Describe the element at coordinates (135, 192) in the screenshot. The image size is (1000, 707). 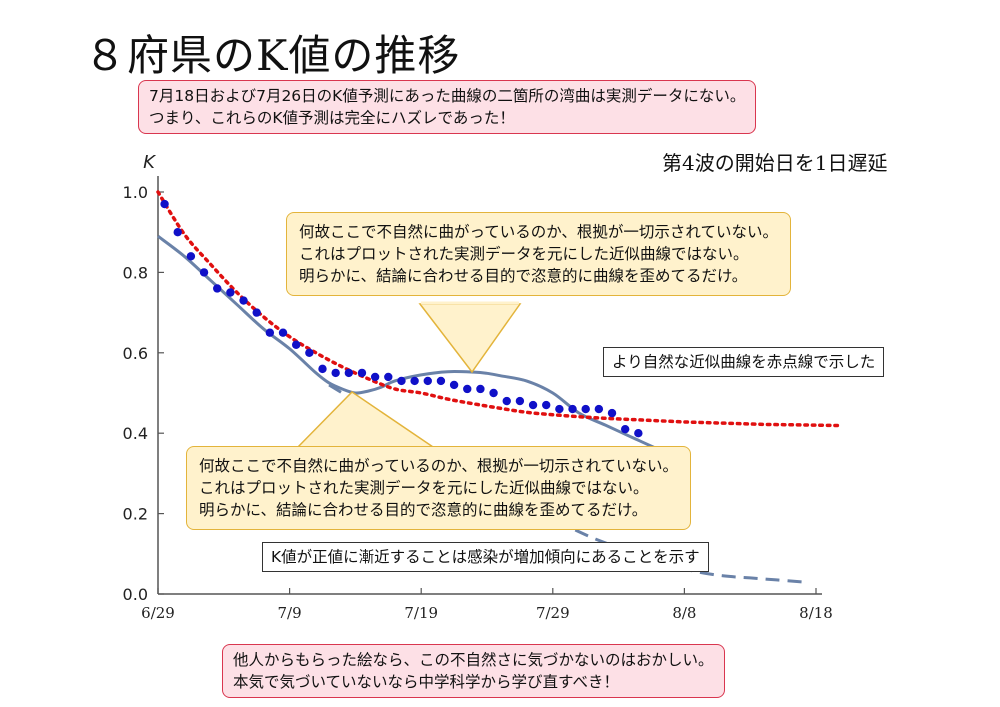
I see `y-tick-label: 1.0` at that location.